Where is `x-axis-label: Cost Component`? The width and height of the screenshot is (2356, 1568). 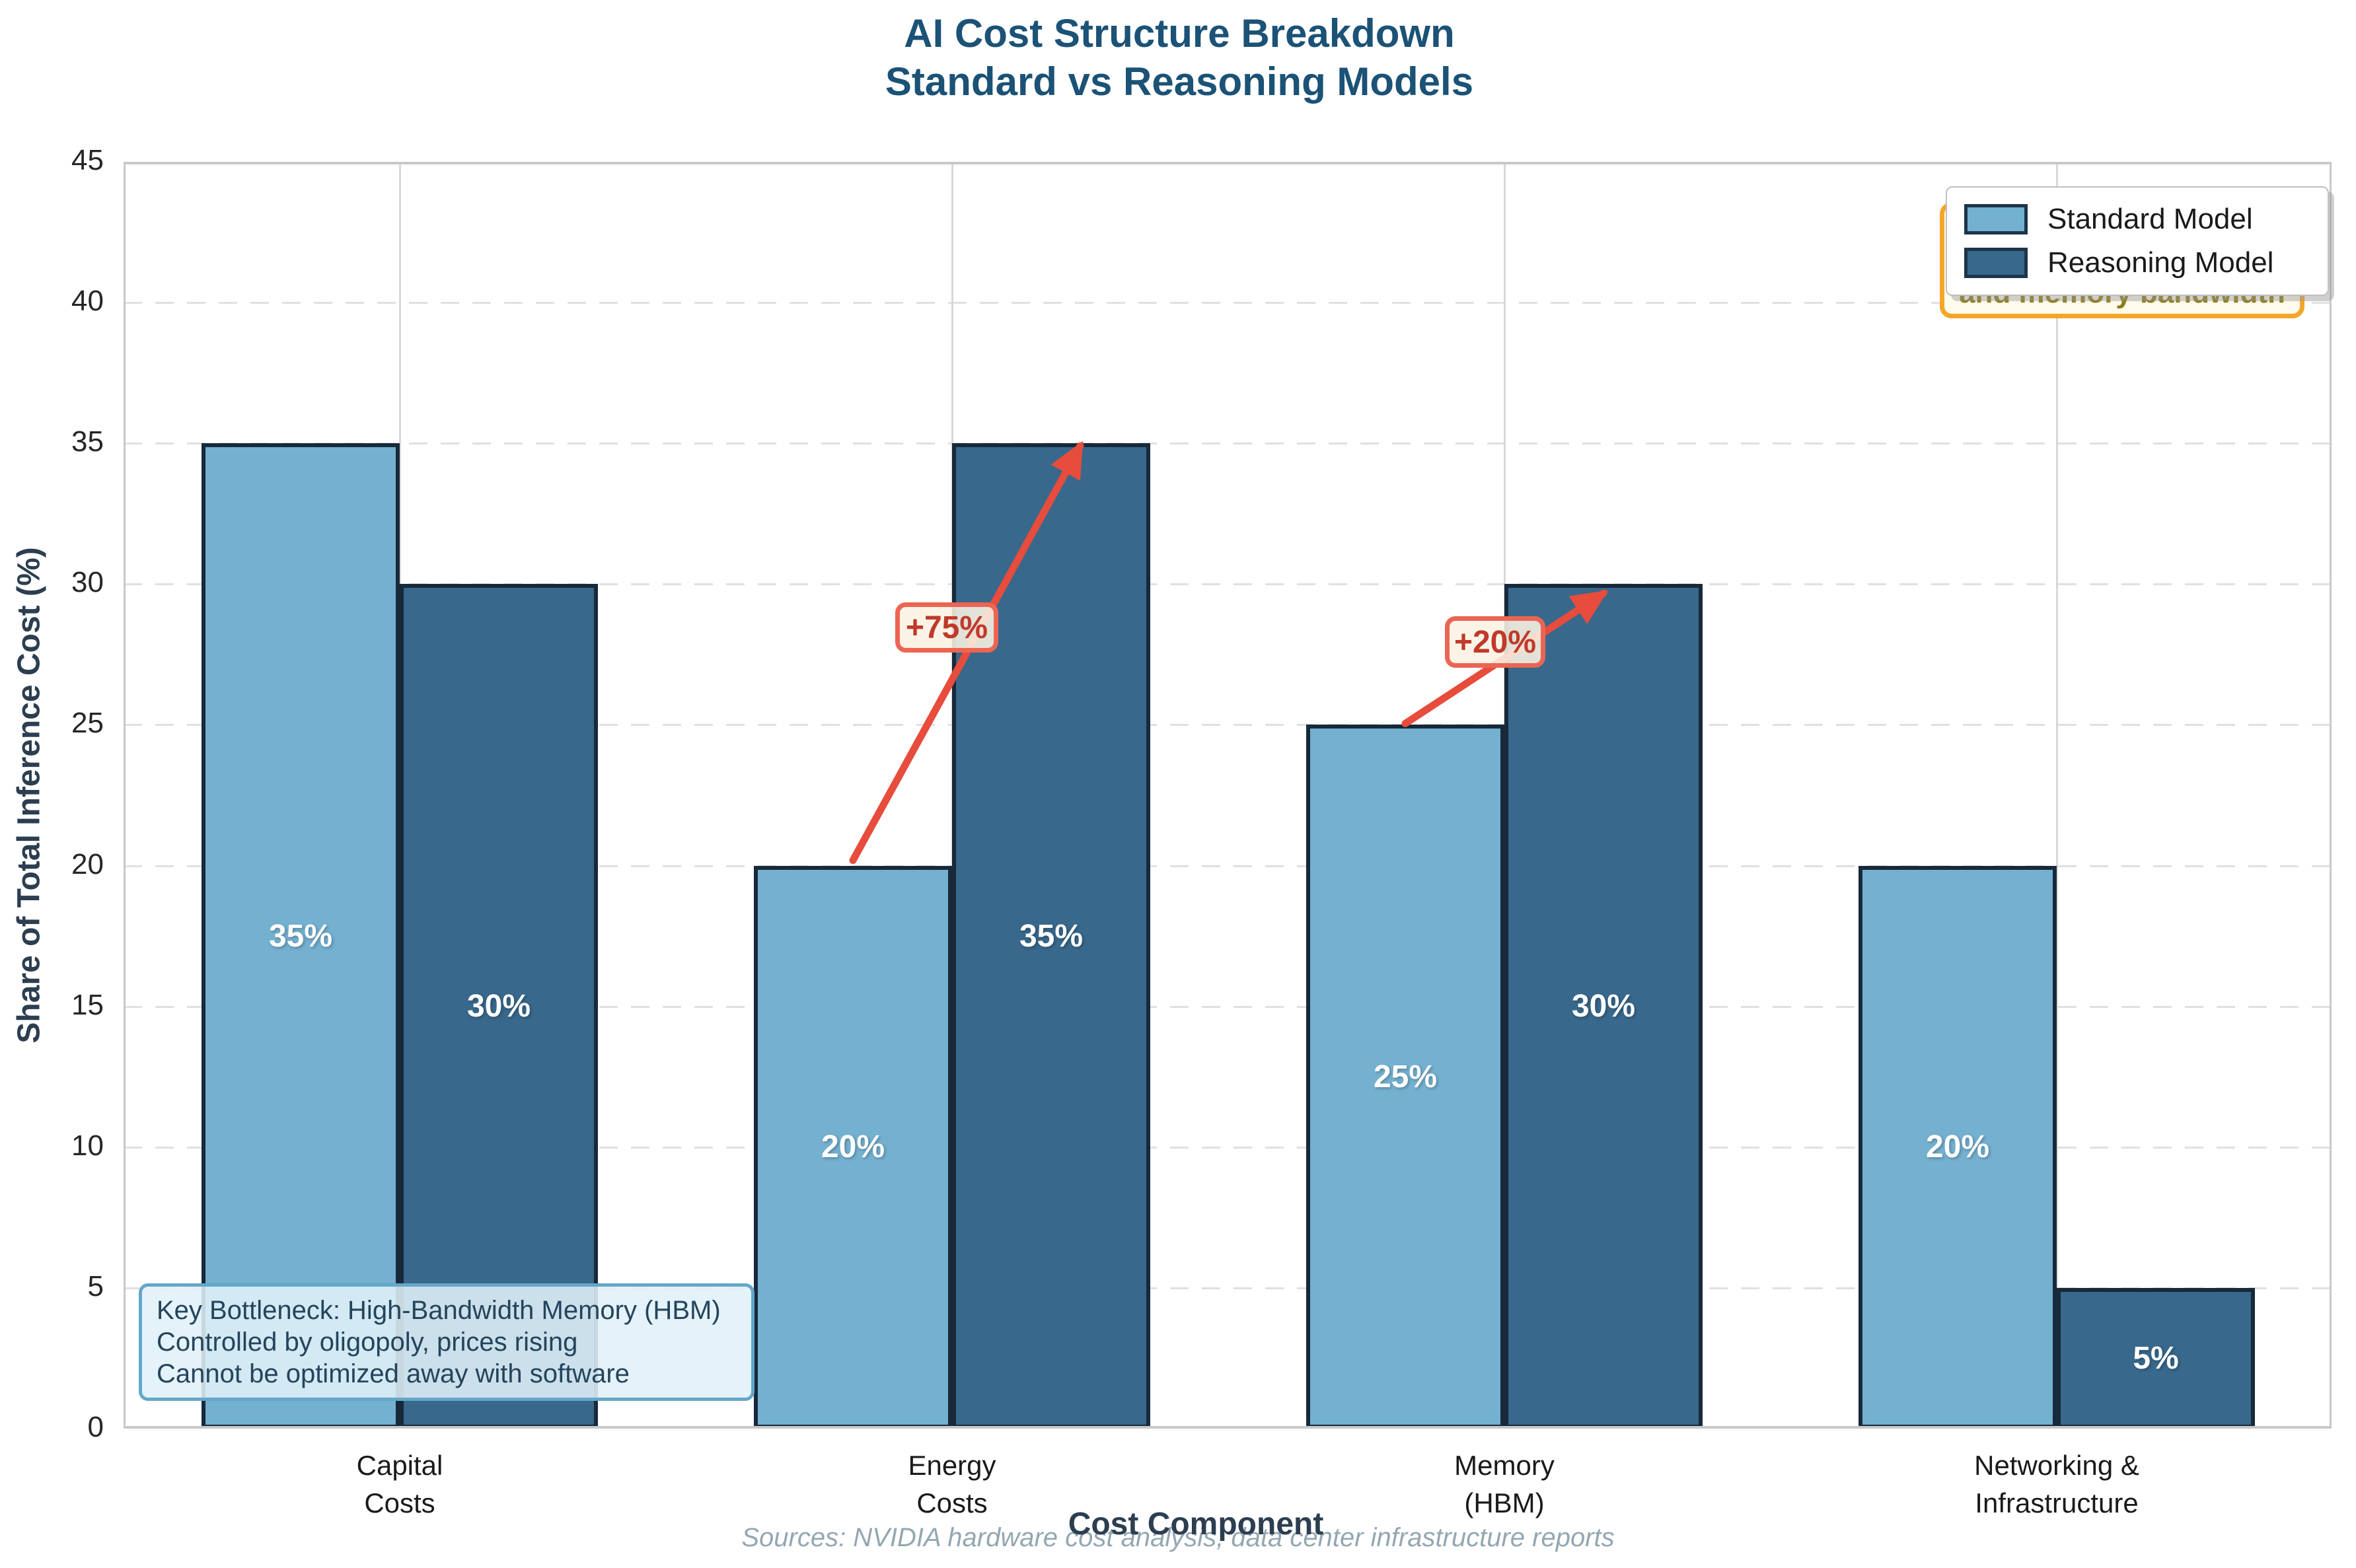
x-axis-label: Cost Component is located at coordinates (1196, 1524).